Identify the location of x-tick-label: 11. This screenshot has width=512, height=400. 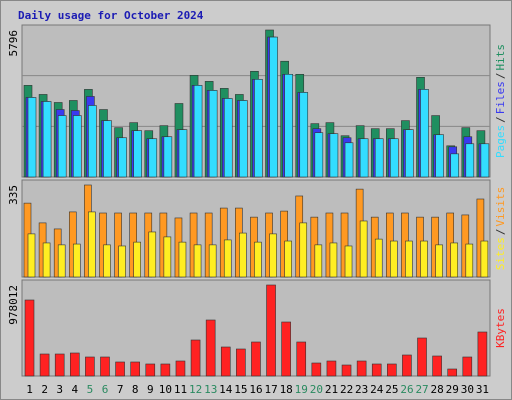
(180, 389).